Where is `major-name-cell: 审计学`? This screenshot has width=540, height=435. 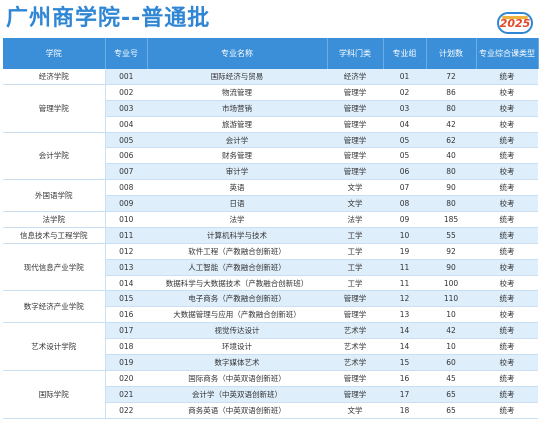 major-name-cell: 审计学 is located at coordinates (237, 172).